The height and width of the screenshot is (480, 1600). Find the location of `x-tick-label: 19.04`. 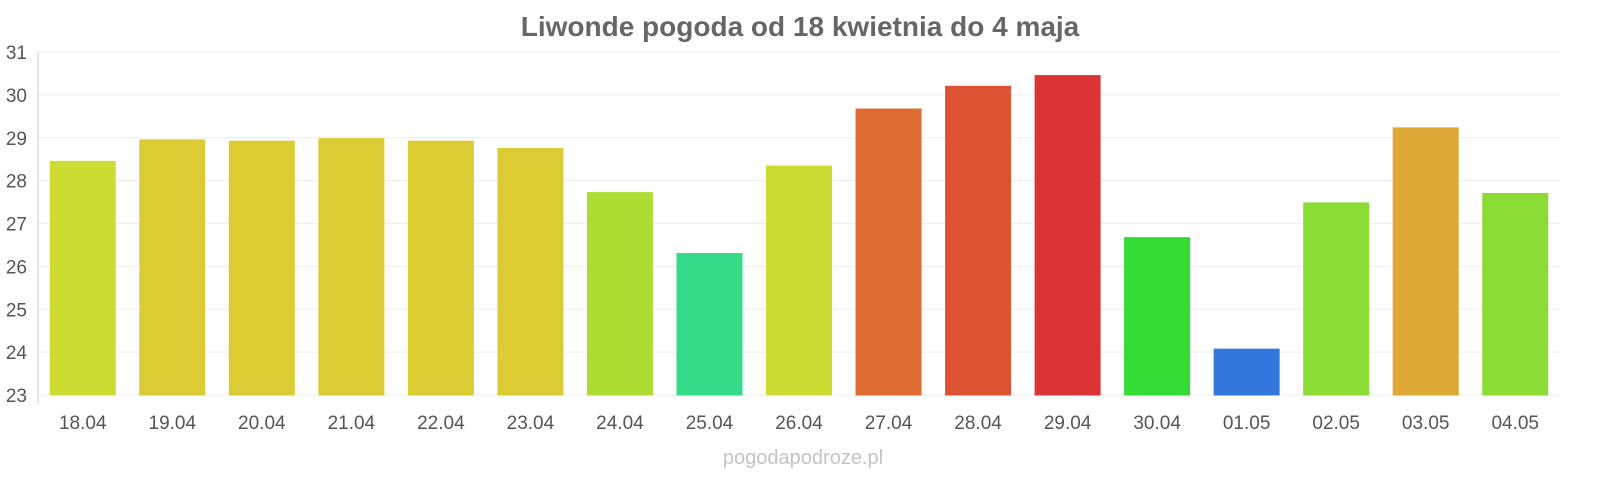

x-tick-label: 19.04 is located at coordinates (173, 423).